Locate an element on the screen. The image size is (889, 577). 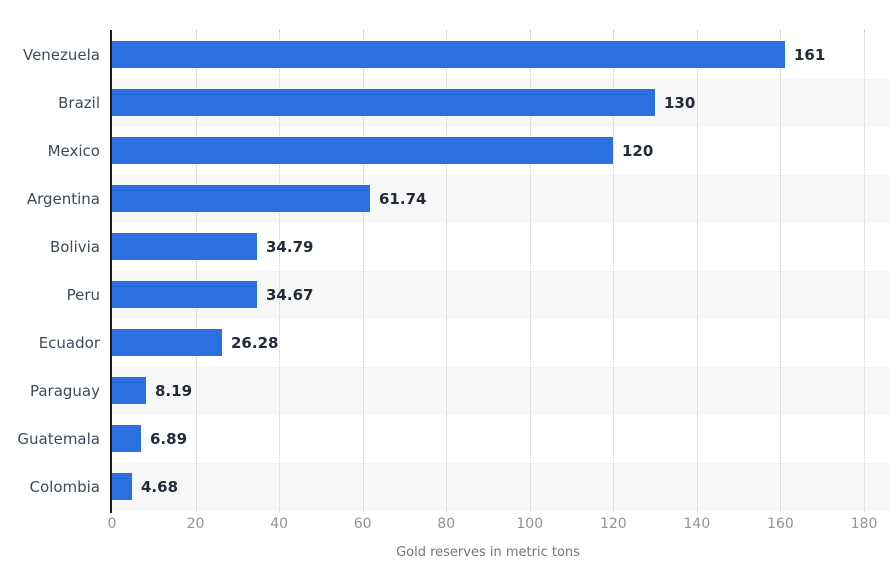
bar-row: 34.79 is located at coordinates (500, 247).